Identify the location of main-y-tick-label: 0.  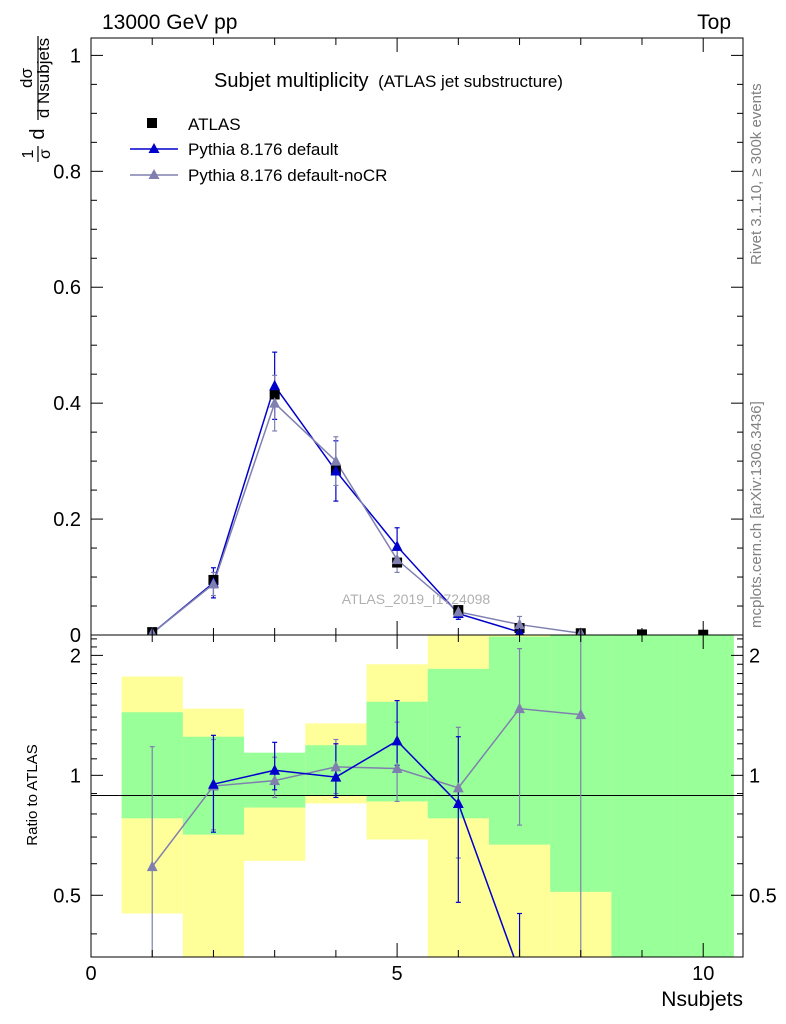
(75, 636).